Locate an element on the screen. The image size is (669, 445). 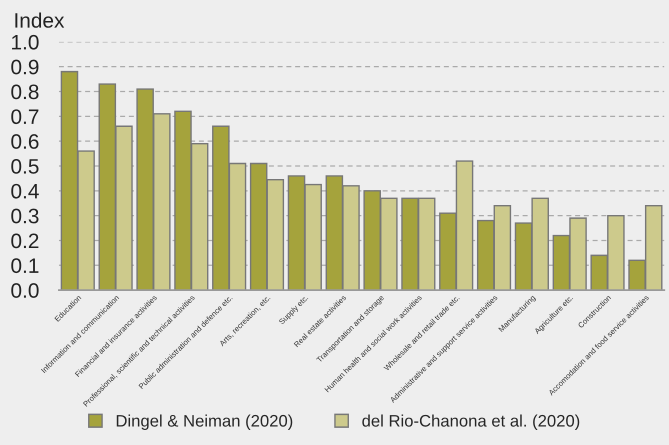
y-tick-label: 0.6 is located at coordinates (25, 141).